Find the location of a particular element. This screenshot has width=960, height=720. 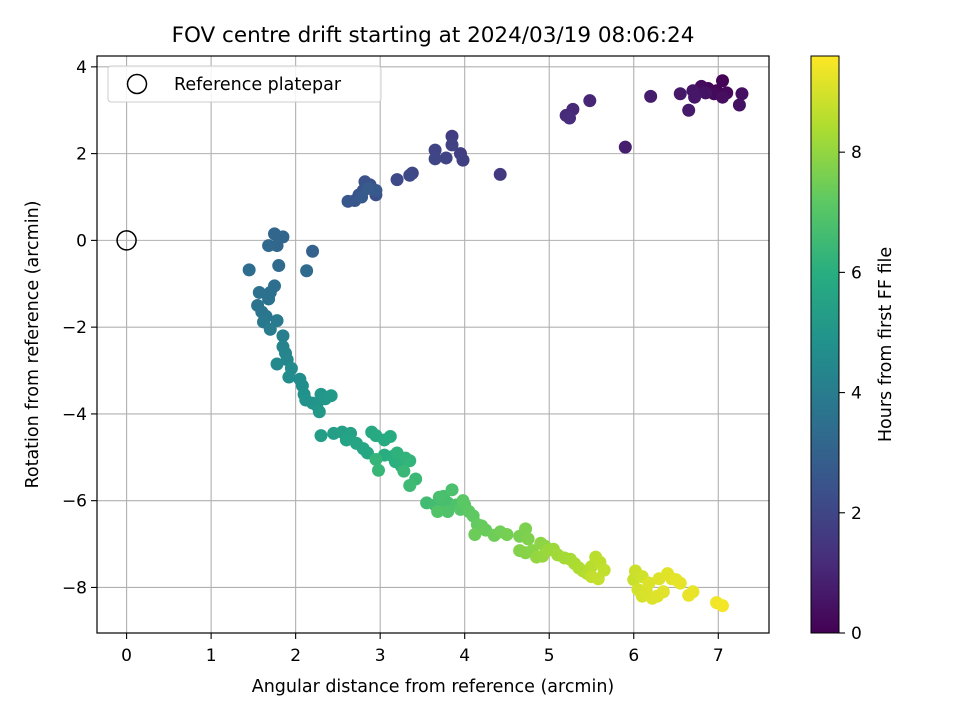

colorbar-tick-label: 6 is located at coordinates (856, 273).